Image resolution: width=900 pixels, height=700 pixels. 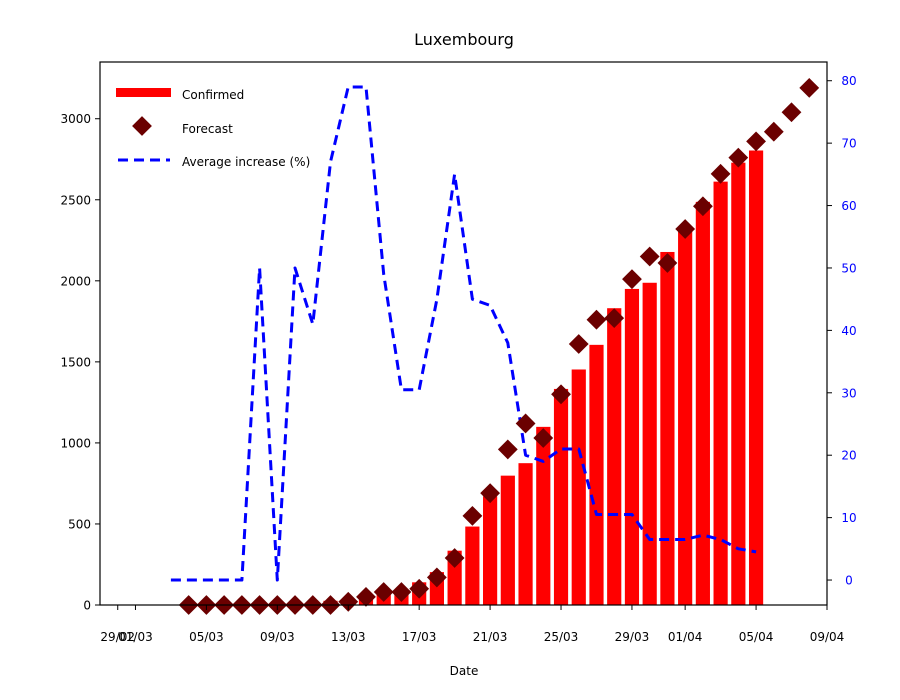 What do you see at coordinates (79, 524) in the screenshot?
I see `y-tick-label: 500` at bounding box center [79, 524].